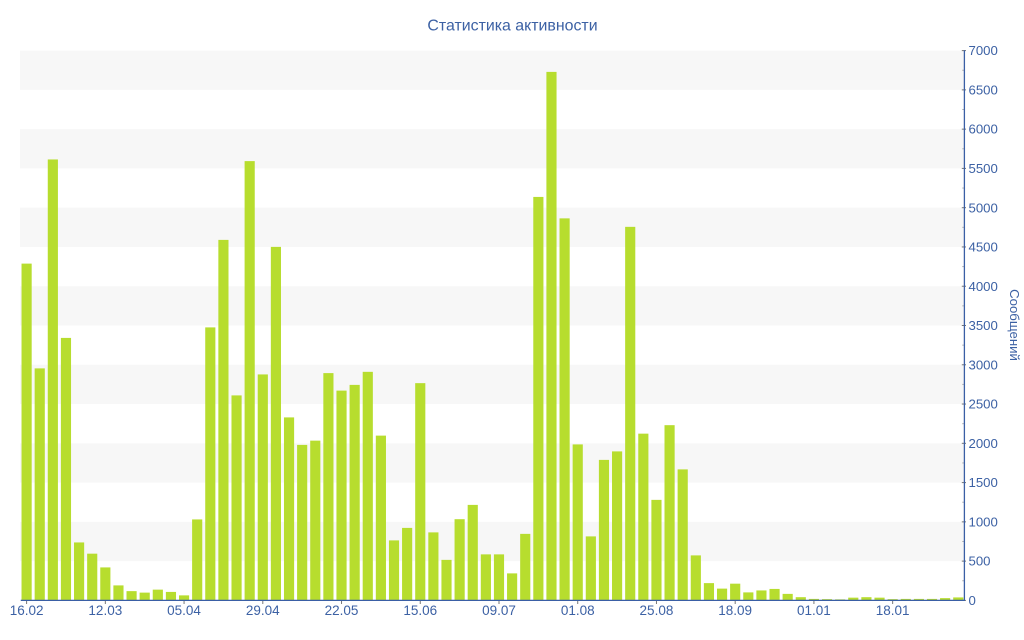  I want to click on svg-text: Сообщений, so click(1014, 325).